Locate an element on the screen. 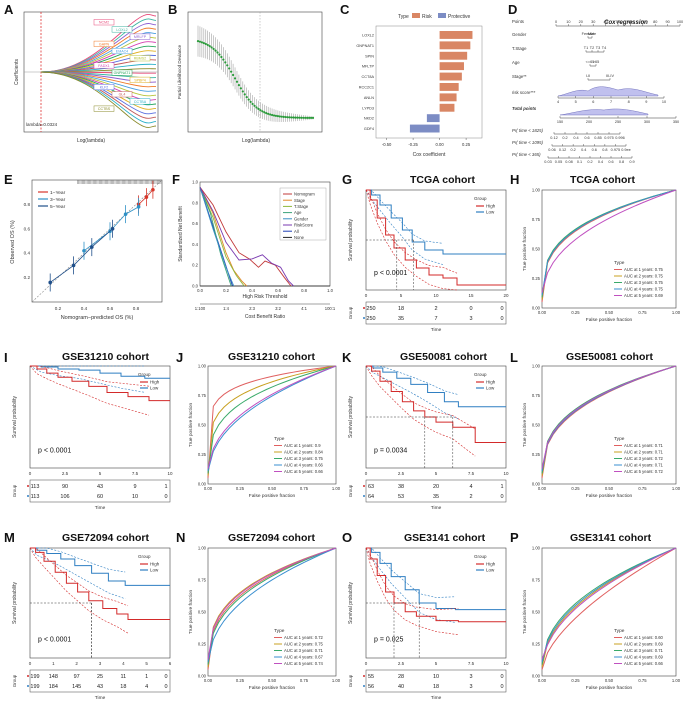 The image size is (685, 710). x2-tick-label: 100:1 is located at coordinates (330, 308).